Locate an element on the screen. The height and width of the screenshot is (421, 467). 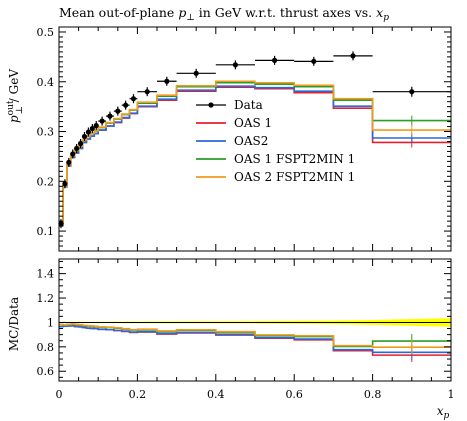
legend-marker-data is located at coordinates (211, 105).